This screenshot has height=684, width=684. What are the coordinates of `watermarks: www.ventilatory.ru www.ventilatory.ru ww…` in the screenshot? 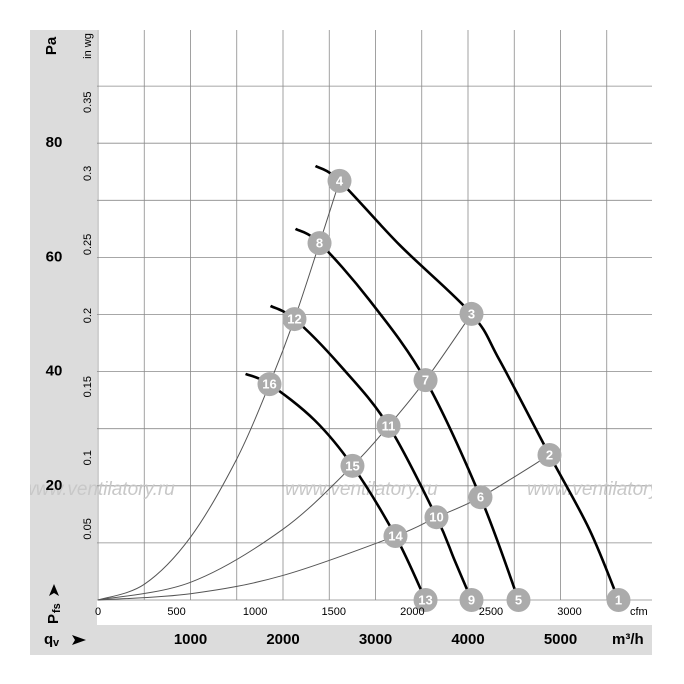 It's located at (351, 489).